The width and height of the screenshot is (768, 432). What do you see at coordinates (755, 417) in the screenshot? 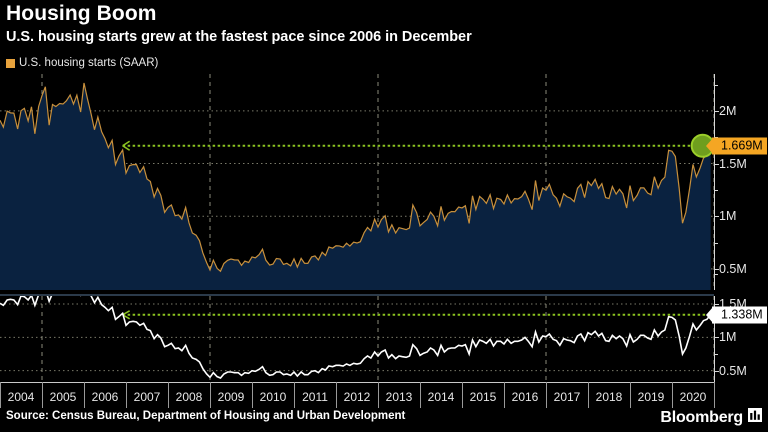
I see `bloomberg-logo-icon` at bounding box center [755, 417].